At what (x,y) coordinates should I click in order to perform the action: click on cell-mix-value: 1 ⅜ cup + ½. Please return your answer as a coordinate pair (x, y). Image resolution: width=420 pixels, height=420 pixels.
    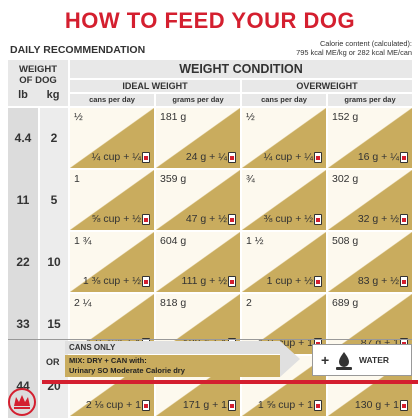
    Looking at the image, I should click on (116, 281).